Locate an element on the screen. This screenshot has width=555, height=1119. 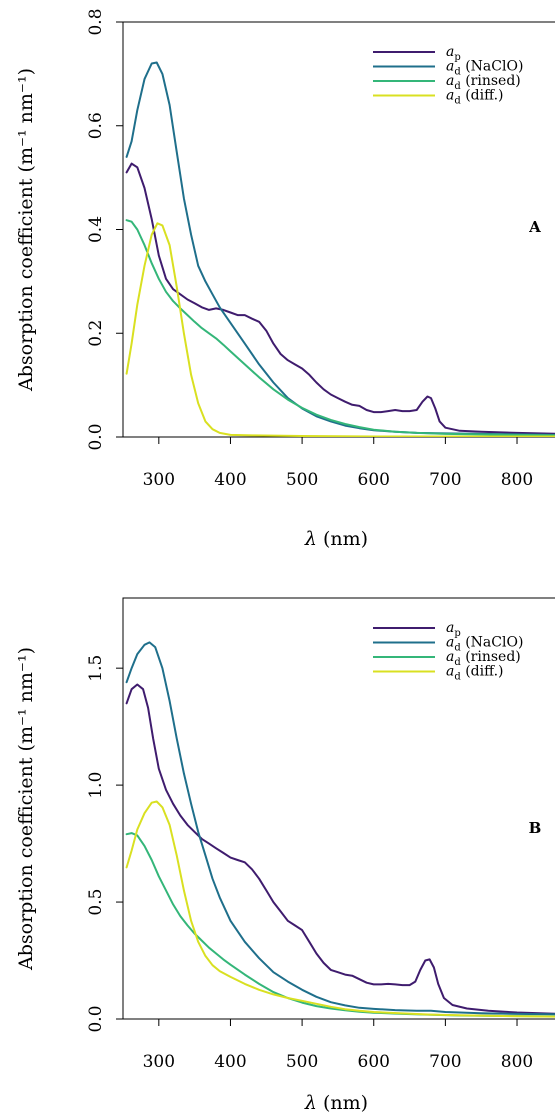
panel-label: A is located at coordinates (534, 227).